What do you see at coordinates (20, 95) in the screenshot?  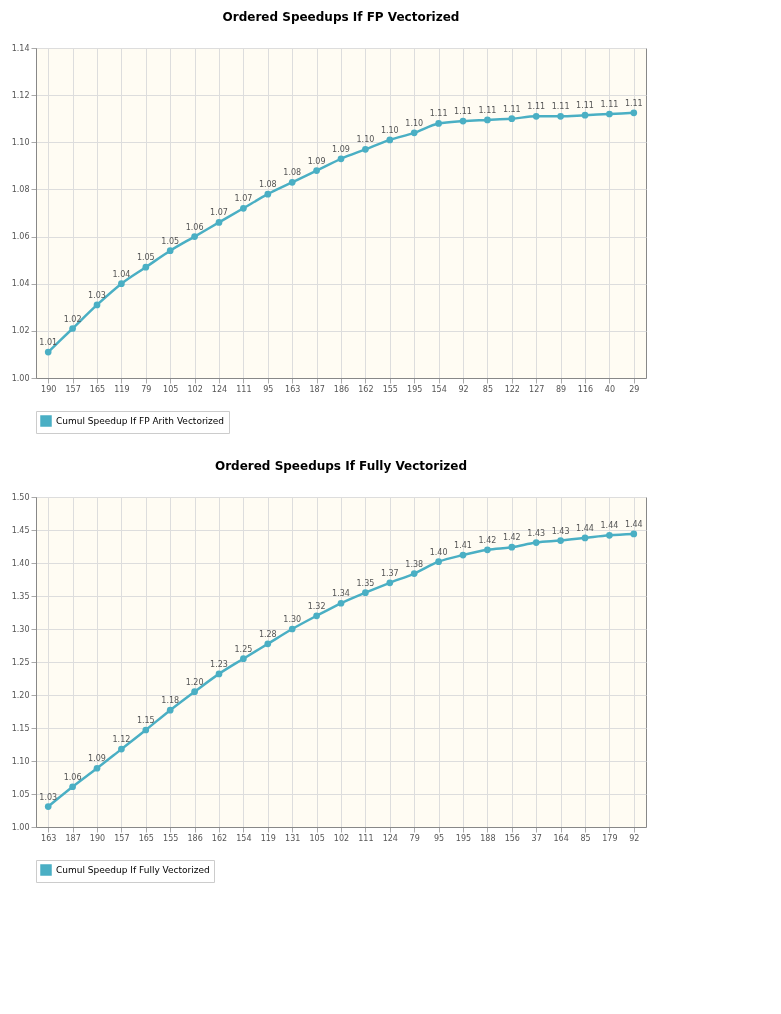 I see `y-tick-label: 1.12` at bounding box center [20, 95].